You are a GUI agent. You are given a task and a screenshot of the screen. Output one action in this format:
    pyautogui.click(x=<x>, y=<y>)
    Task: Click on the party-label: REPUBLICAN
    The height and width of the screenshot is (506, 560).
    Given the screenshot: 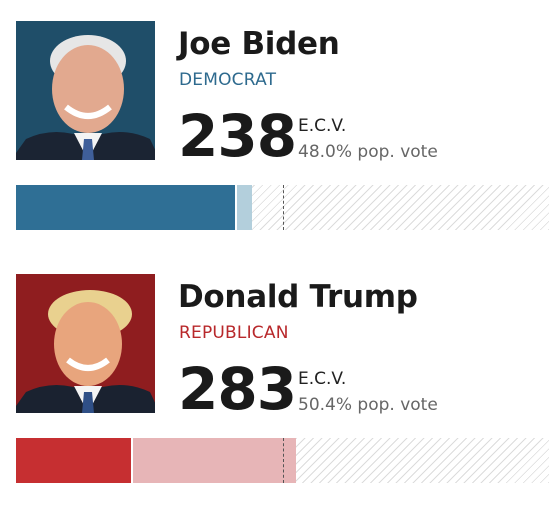 What is the action you would take?
    pyautogui.click(x=234, y=333)
    